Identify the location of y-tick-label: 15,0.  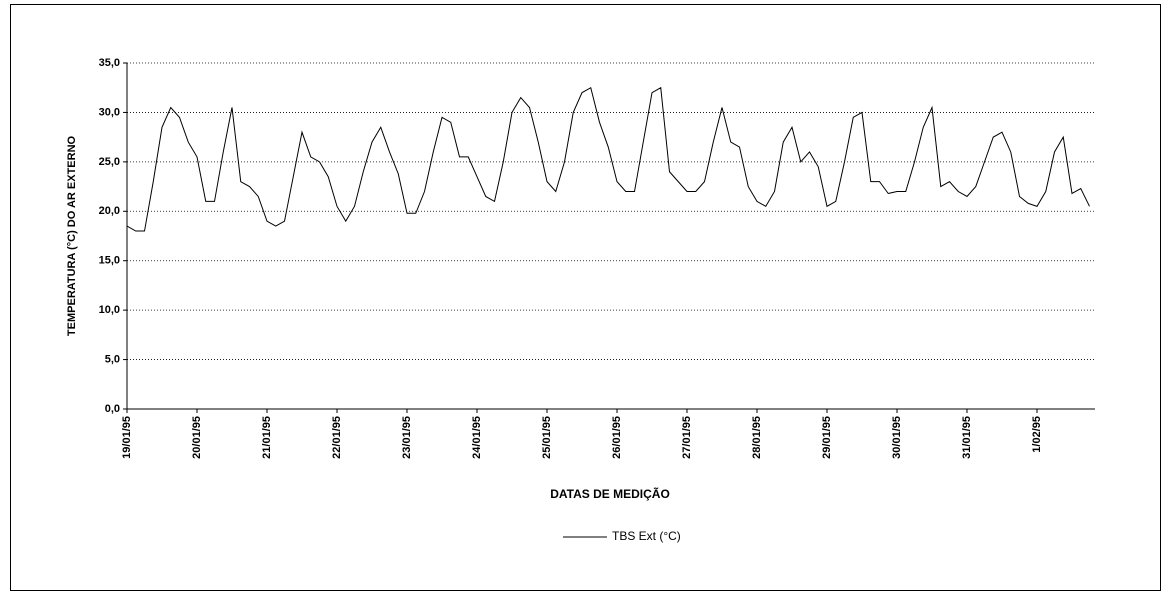
(109, 261).